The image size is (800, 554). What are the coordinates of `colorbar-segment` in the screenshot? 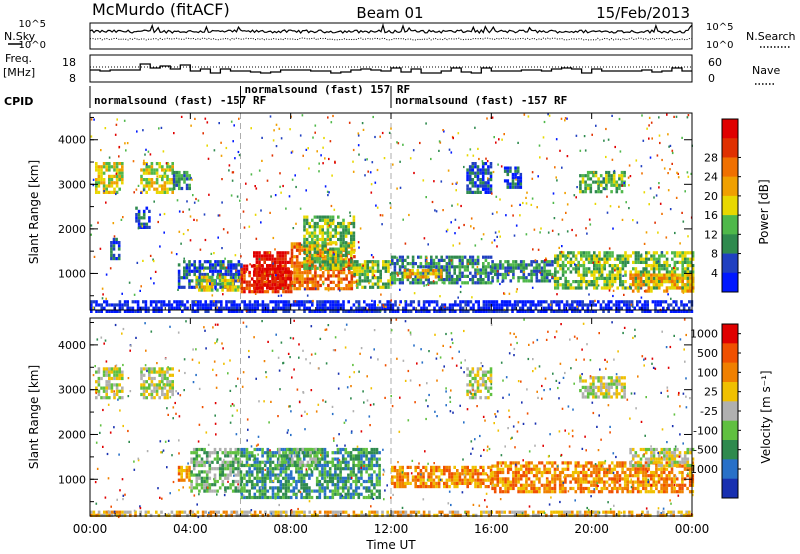 It's located at (730, 167).